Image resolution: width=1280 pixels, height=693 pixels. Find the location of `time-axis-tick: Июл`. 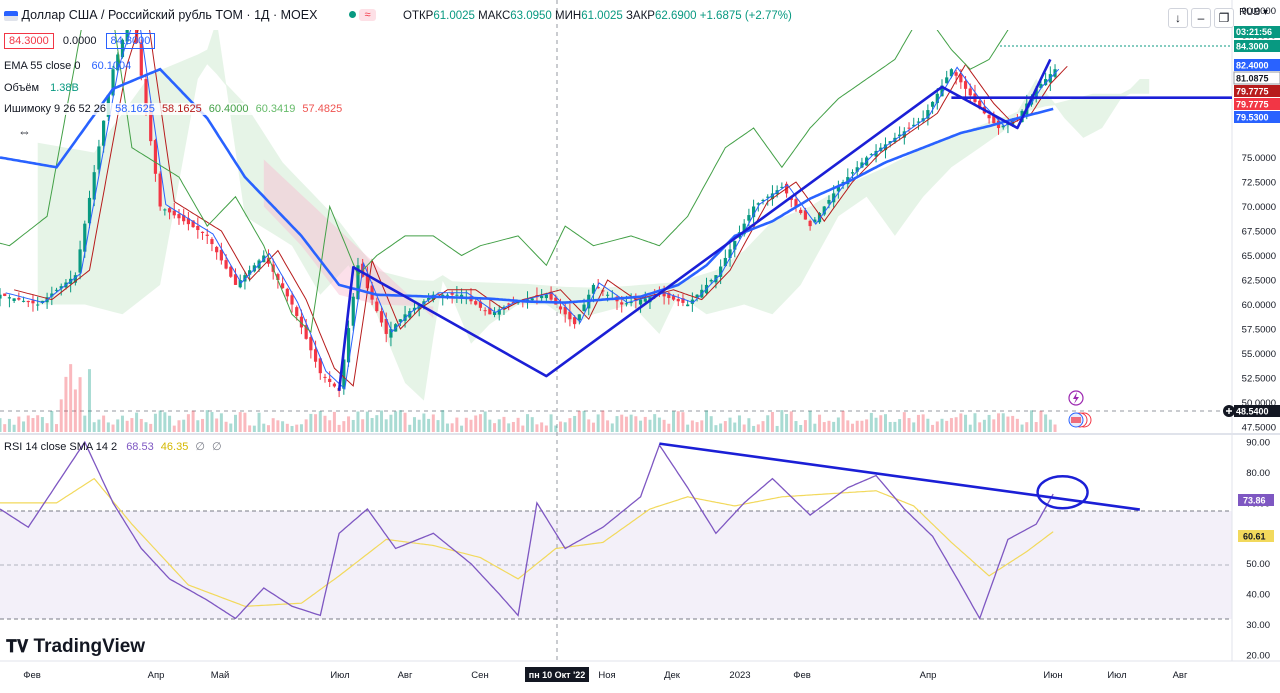

time-axis-tick: Июл is located at coordinates (1116, 675).